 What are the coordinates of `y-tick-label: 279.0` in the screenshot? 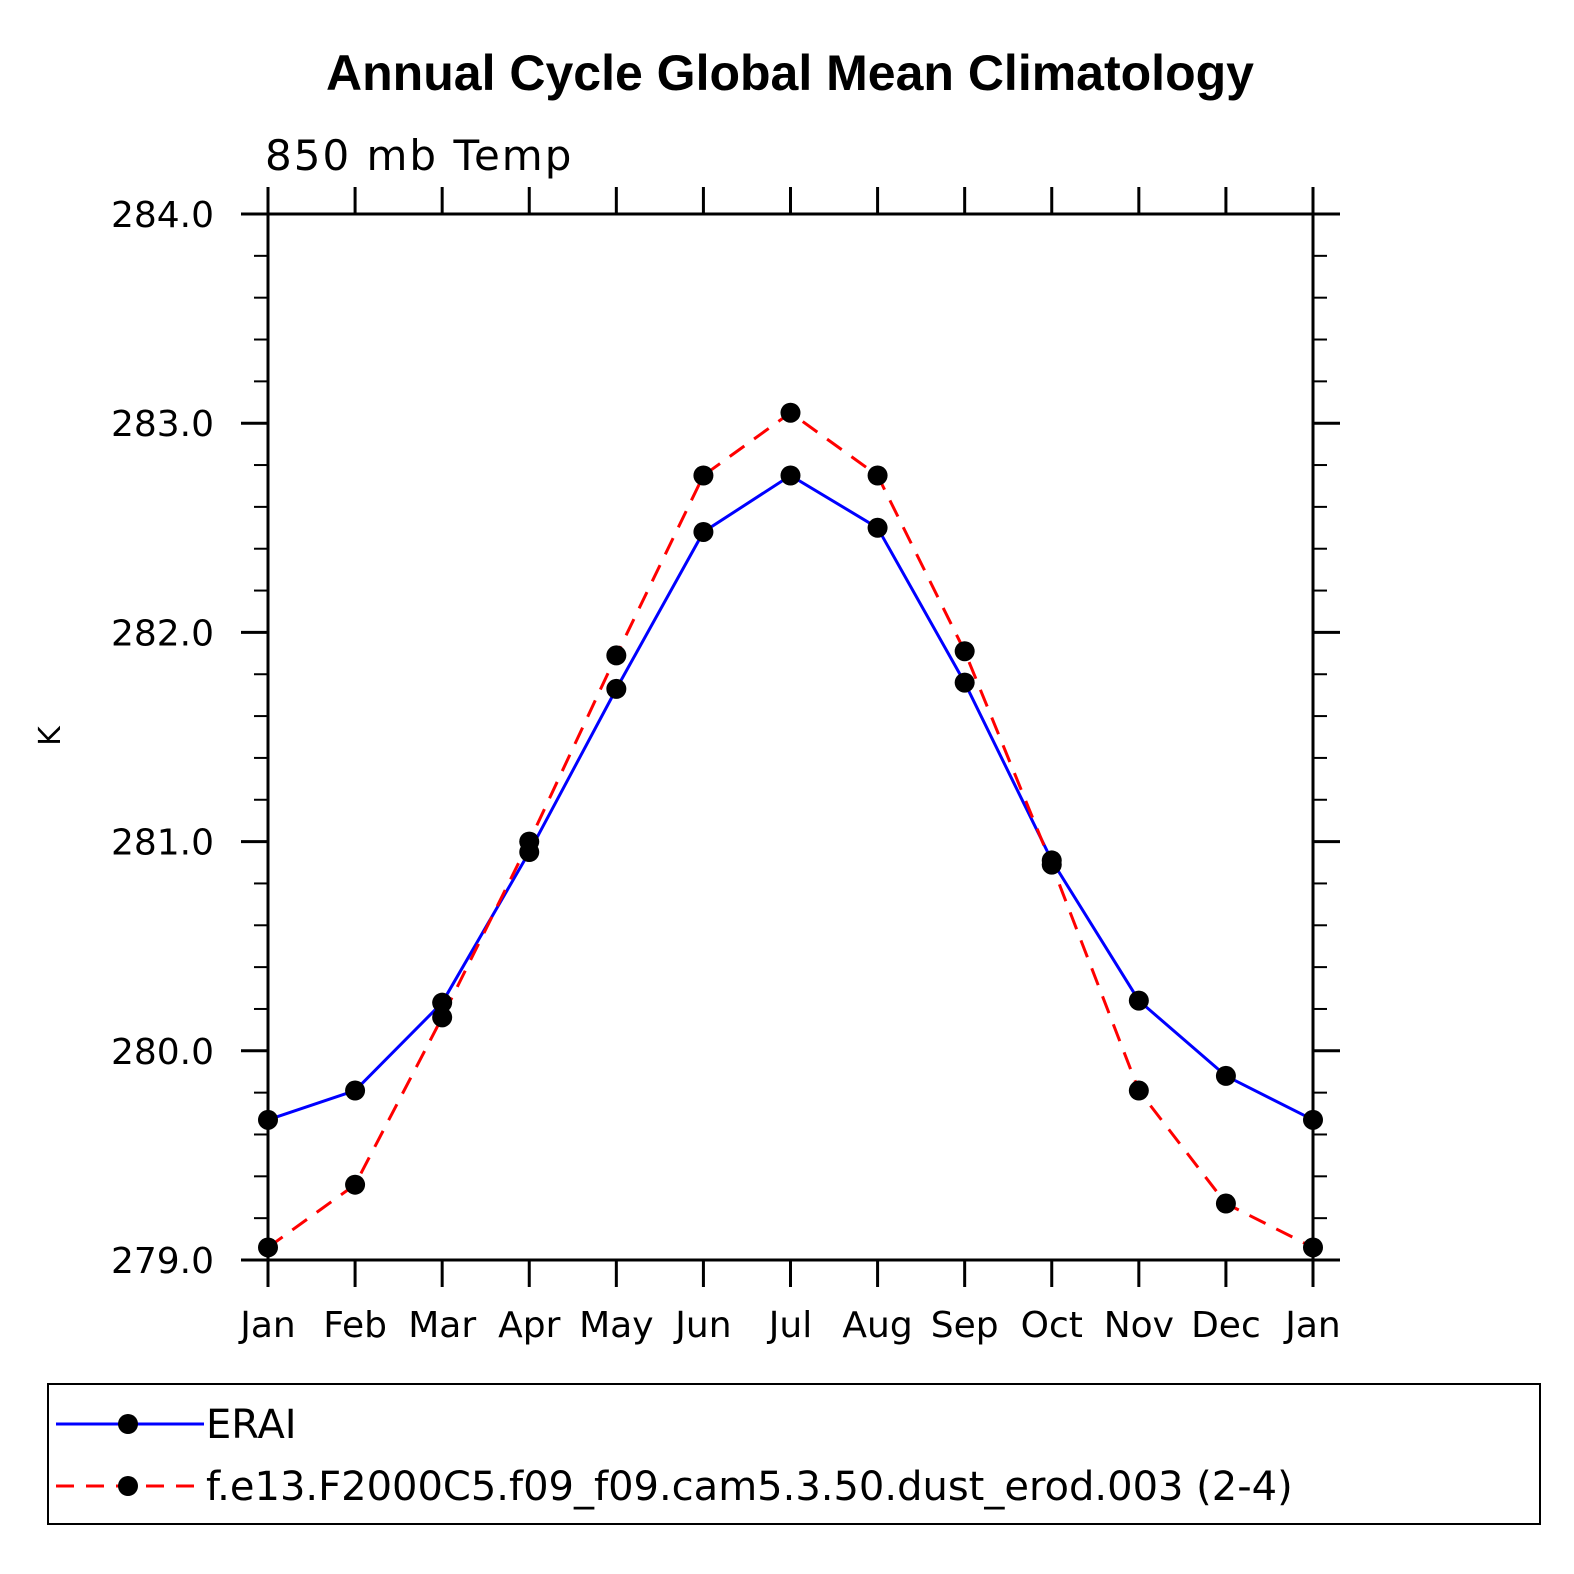 It's located at (162, 1261).